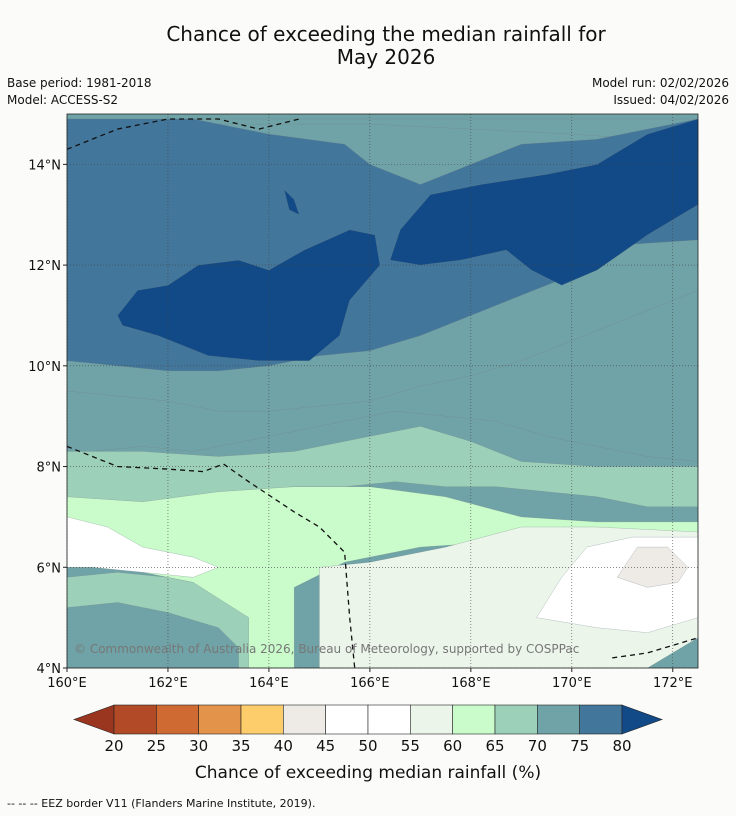 Image resolution: width=736 pixels, height=816 pixels. I want to click on model-run: Model run: 02/02/2026, so click(660, 83).